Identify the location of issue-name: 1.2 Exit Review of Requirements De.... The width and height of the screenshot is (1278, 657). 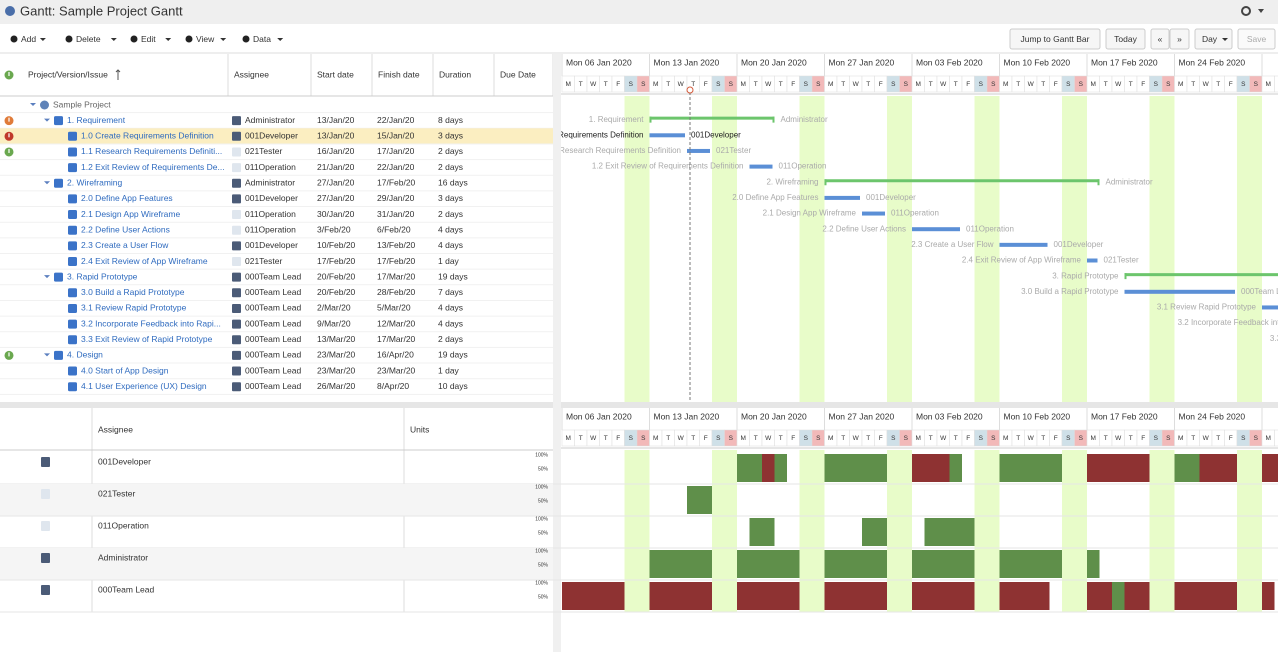
(153, 167).